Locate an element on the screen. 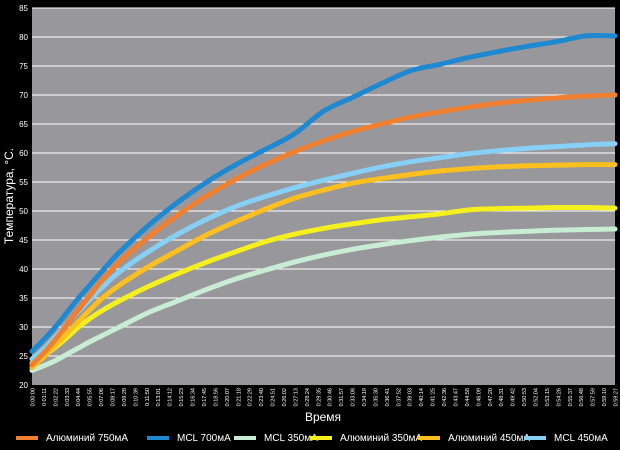 Image resolution: width=620 pixels, height=450 pixels. x-tick-label: 0:14:12 is located at coordinates (171, 397).